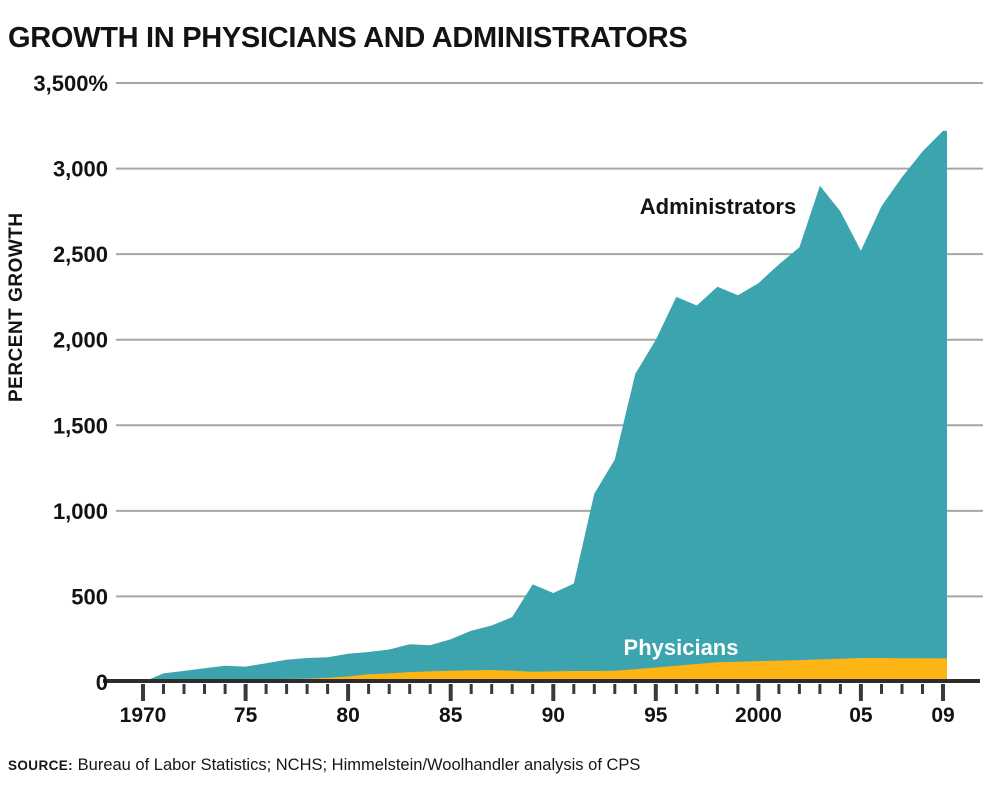 Image resolution: width=986 pixels, height=796 pixels. I want to click on x-axis-label: 05, so click(861, 715).